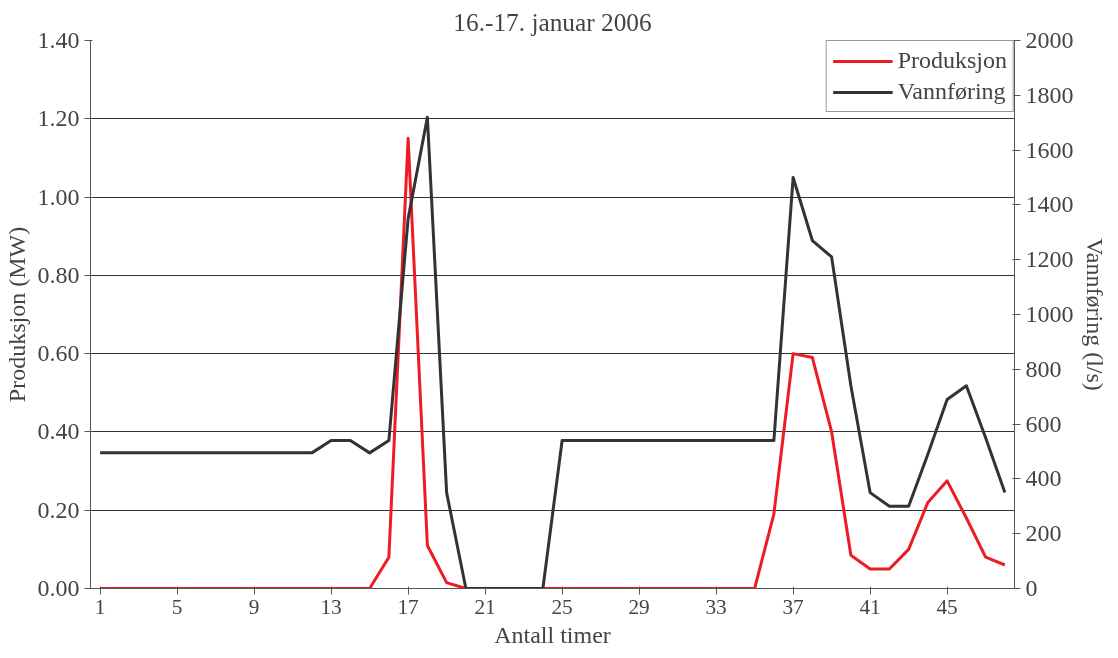 The width and height of the screenshot is (1118, 658). What do you see at coordinates (1031, 588) in the screenshot?
I see `y2-tick-label: 0` at bounding box center [1031, 588].